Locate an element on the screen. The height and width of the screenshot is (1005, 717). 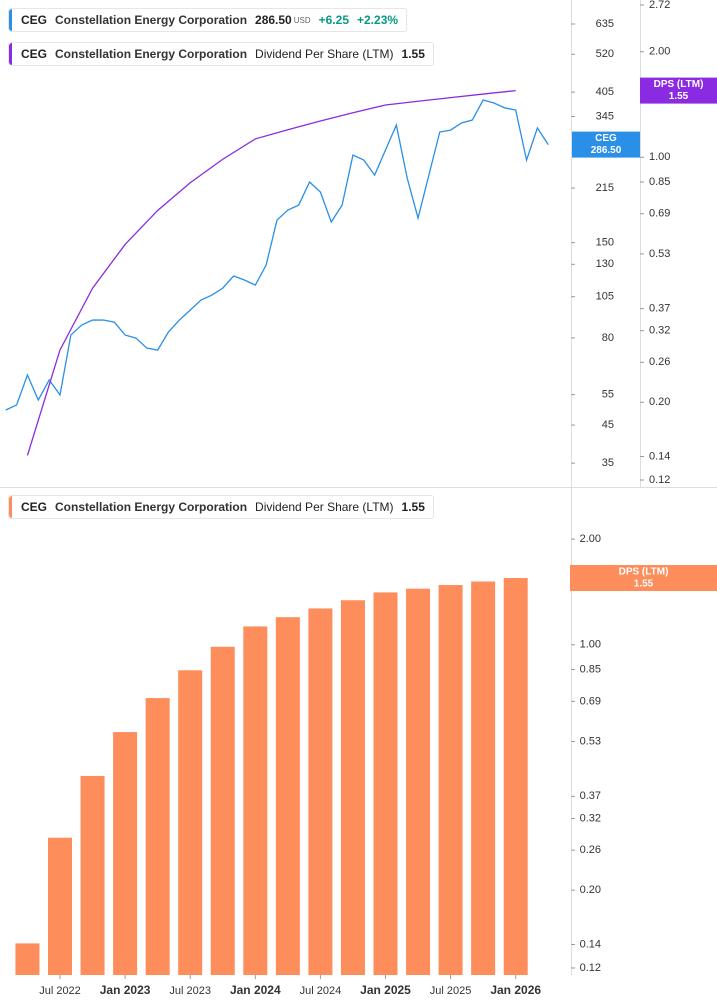
y-tick-label: 105 is located at coordinates (605, 297).